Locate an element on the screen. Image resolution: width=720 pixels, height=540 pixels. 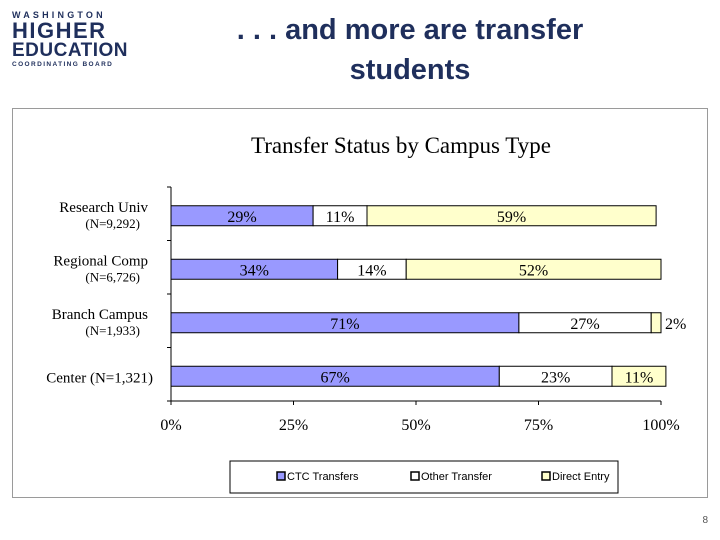
legend-label: CTC Transfers is located at coordinates (323, 477).